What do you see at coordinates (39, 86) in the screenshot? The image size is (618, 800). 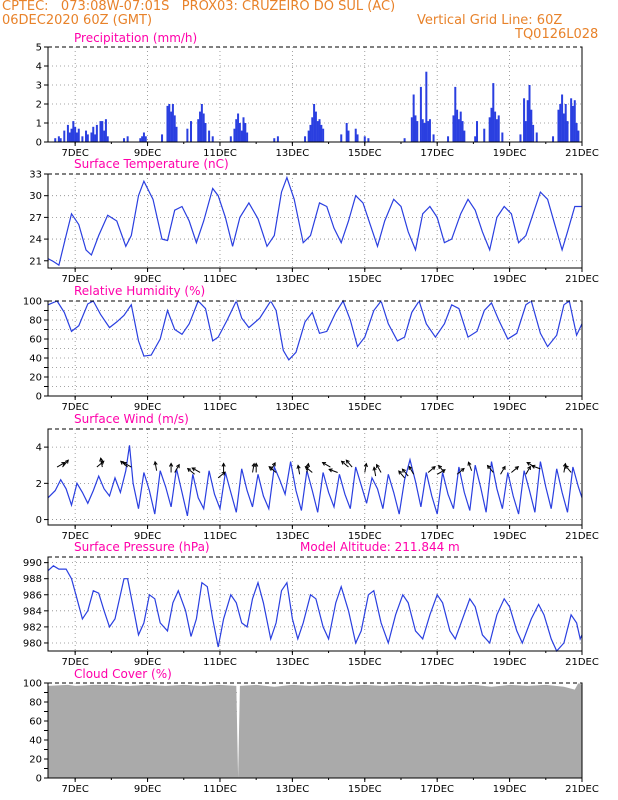 I see `y-tick-label: 3` at bounding box center [39, 86].